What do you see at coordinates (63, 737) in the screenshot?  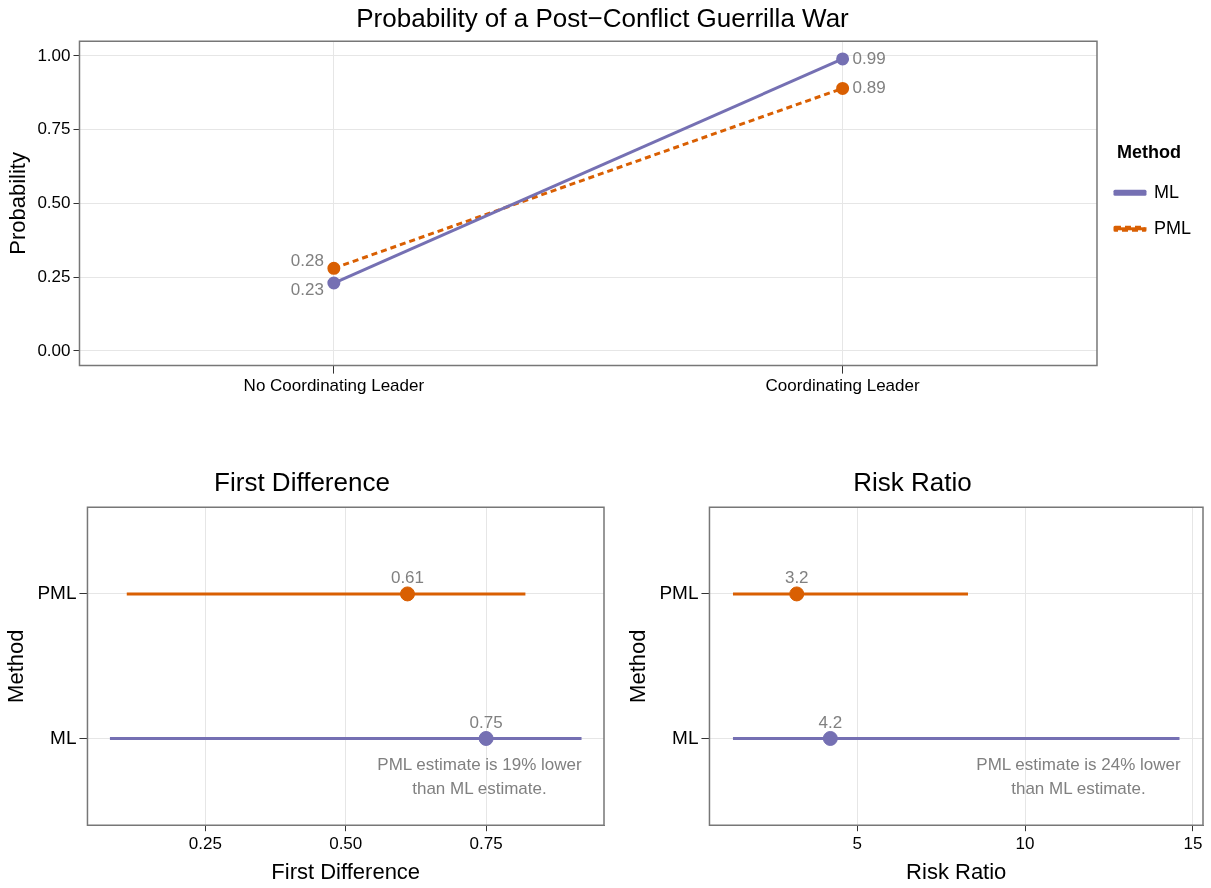 I see `y-tick-label: ML` at bounding box center [63, 737].